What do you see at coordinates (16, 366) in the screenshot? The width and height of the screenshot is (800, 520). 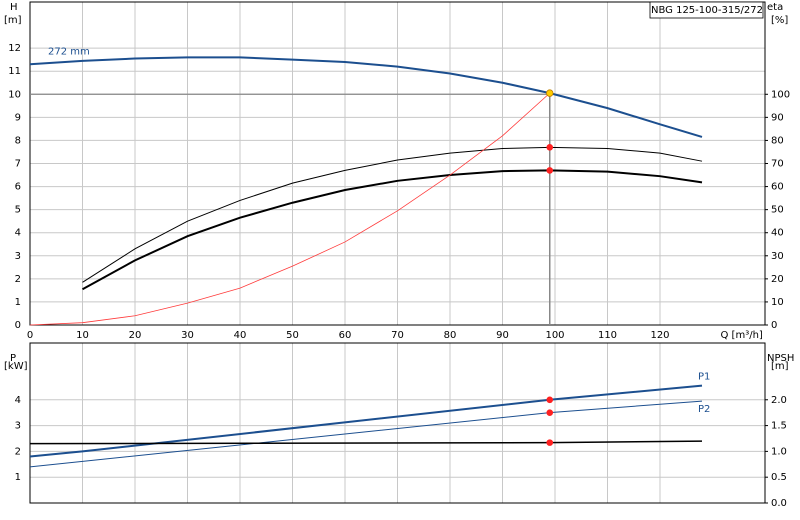 I see `y-axis-unit: [kW]` at bounding box center [16, 366].